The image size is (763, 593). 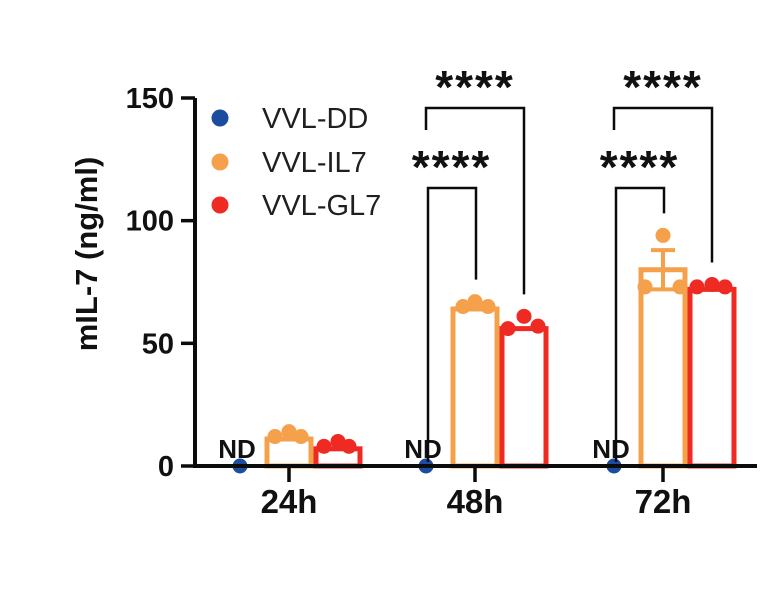 I want to click on legend-marker-VVL-GL7, so click(x=220, y=205).